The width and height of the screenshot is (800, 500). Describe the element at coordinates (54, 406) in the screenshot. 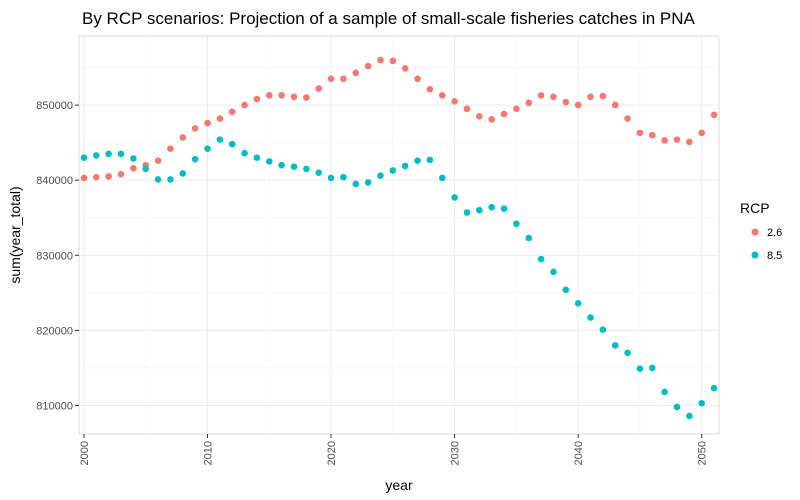

I see `y-tick-label: 810000` at that location.